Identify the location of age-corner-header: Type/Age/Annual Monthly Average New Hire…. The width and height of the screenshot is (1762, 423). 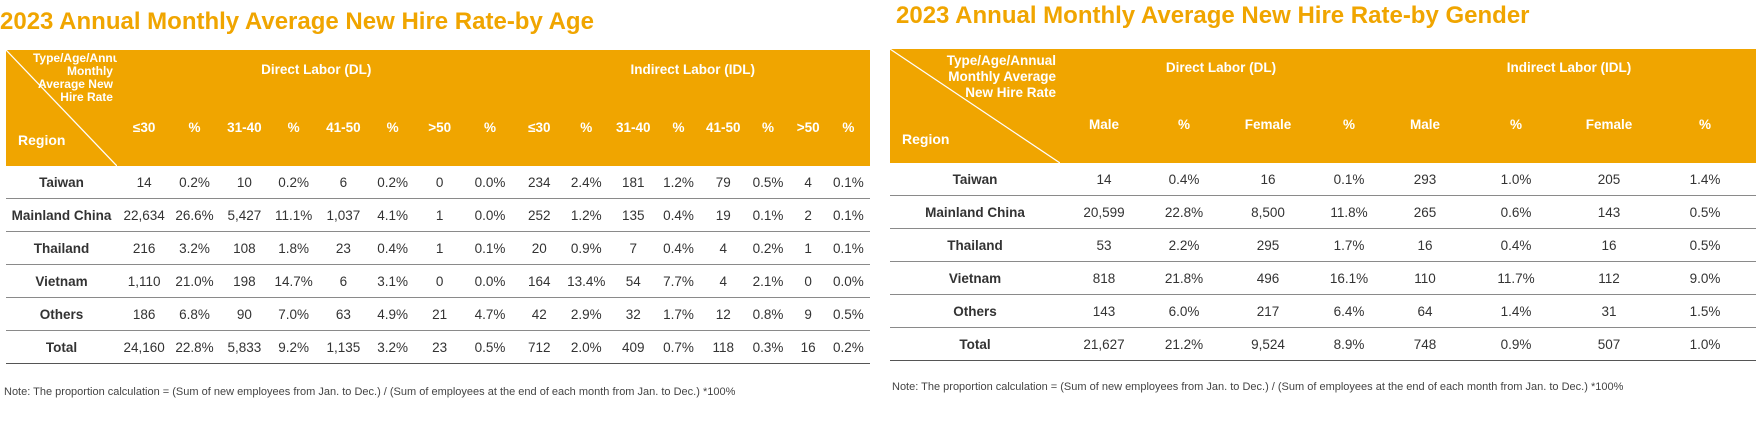
(61, 108).